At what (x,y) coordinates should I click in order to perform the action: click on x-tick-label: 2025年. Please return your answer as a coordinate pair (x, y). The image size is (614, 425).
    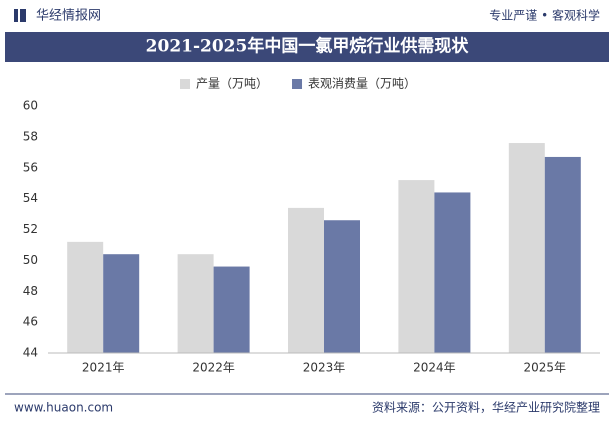
    Looking at the image, I should click on (545, 368).